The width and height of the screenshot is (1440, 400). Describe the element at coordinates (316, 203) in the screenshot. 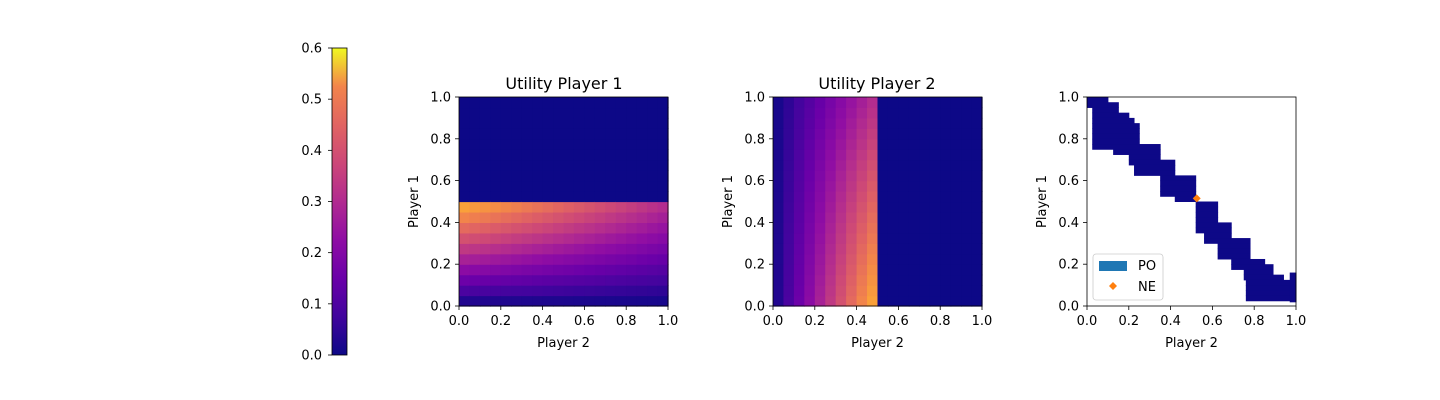

I see `colorbar-ticks: 0.0 0.1 0.2 0.3 0.4 0.5 0.6` at that location.